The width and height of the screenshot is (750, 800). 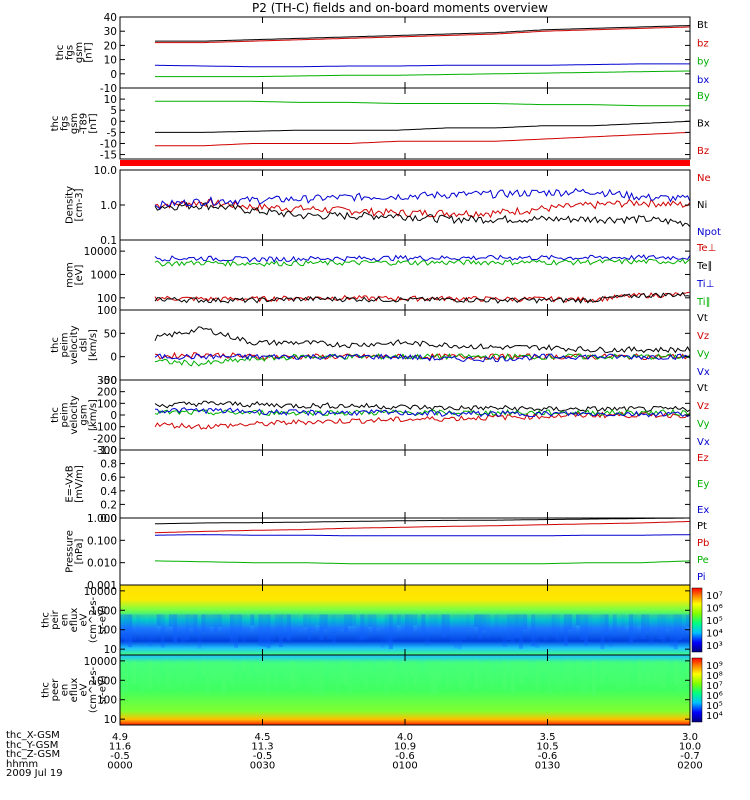 What do you see at coordinates (110, 650) in the screenshot?
I see `peir_spectrogram-ytick-label: 10` at bounding box center [110, 650].